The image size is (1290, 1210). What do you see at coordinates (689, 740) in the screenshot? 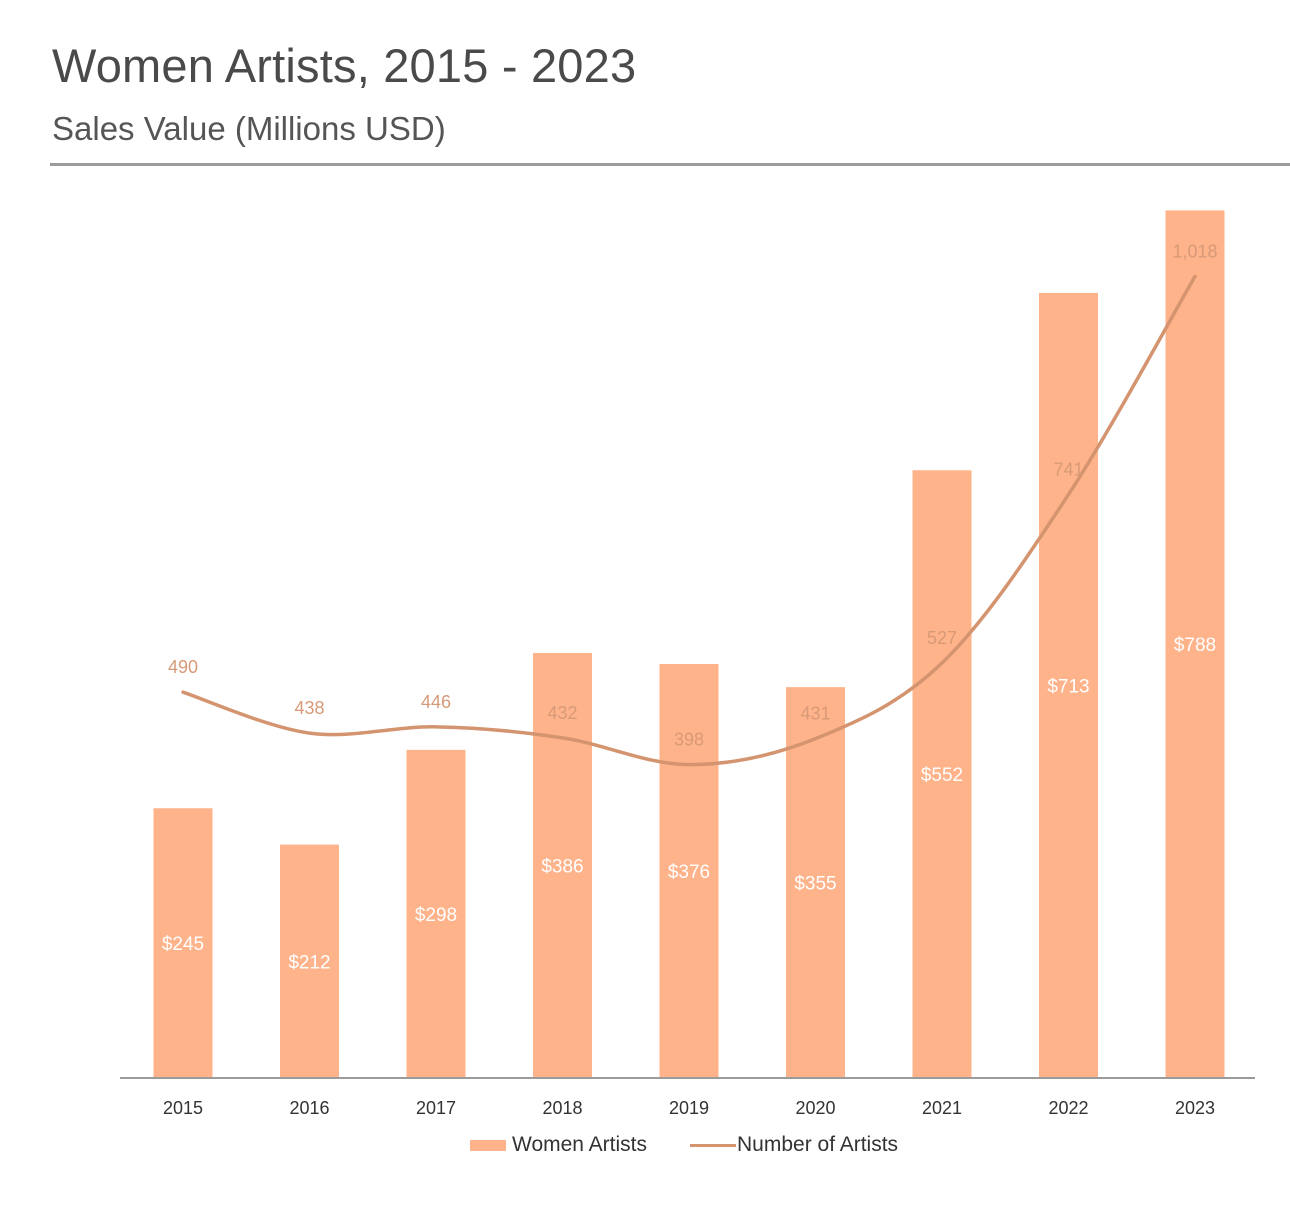
I see `line-label-2019: 398` at bounding box center [689, 740].